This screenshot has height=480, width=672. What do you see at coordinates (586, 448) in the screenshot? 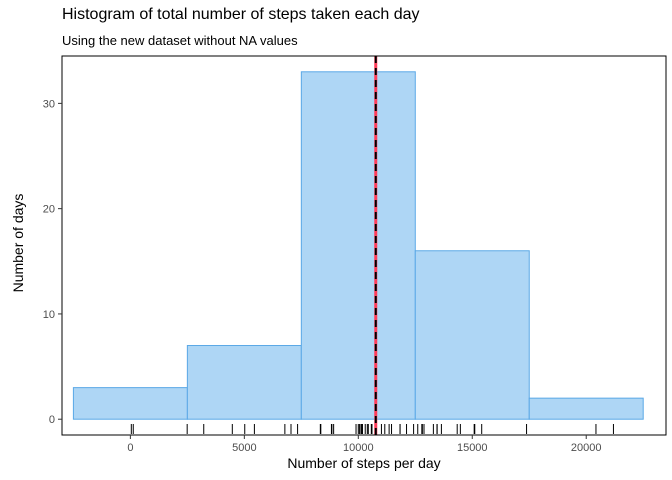
I see `x-tick-label: 20000` at bounding box center [586, 448].